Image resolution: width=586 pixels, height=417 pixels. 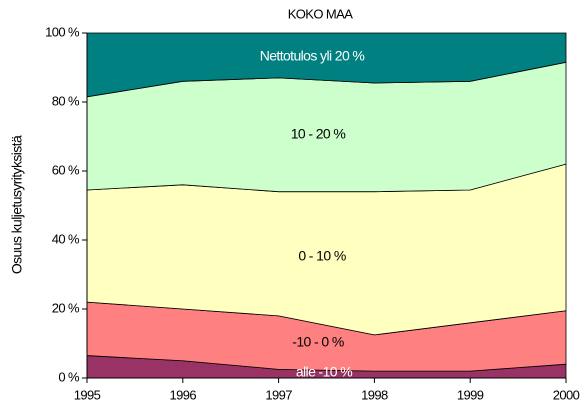 What do you see at coordinates (318, 342) in the screenshot?
I see `series-label: -10 - 0 %` at bounding box center [318, 342].